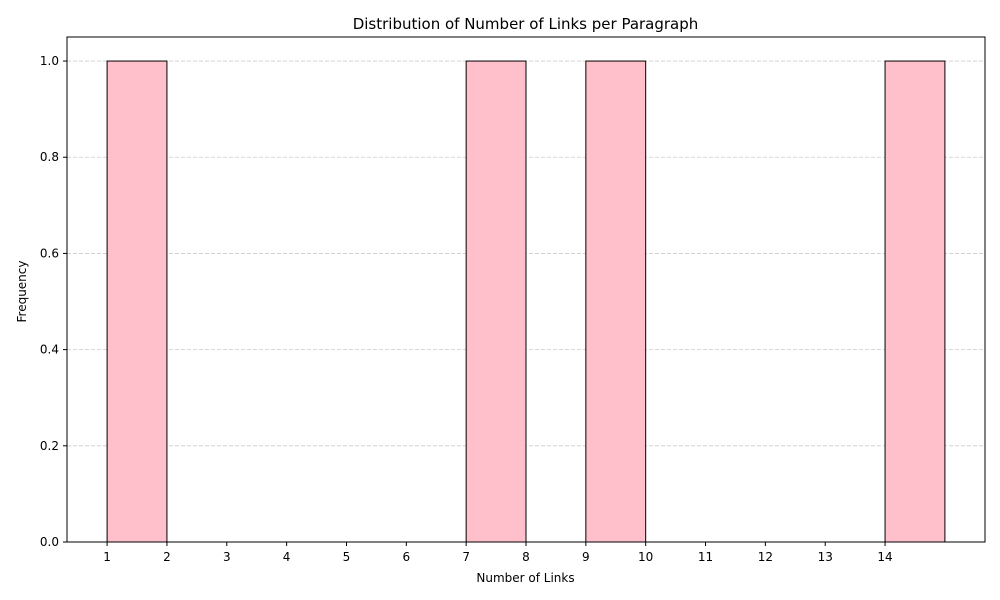  Describe the element at coordinates (49, 157) in the screenshot. I see `y-tick-label: 0.8` at that location.